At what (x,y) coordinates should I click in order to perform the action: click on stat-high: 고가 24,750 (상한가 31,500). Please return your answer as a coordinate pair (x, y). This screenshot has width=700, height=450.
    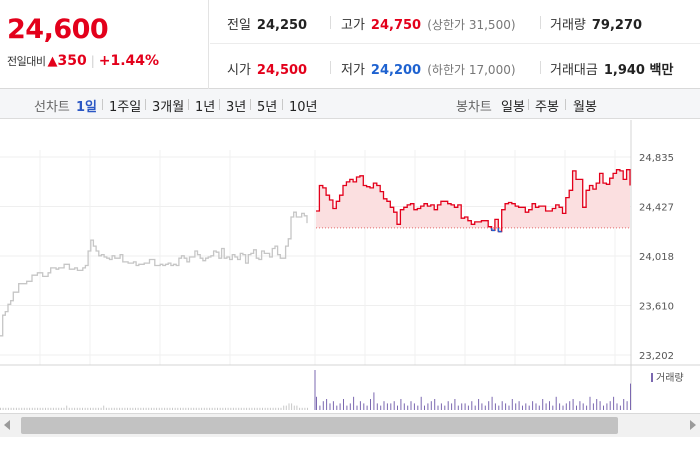
    Looking at the image, I should click on (428, 23).